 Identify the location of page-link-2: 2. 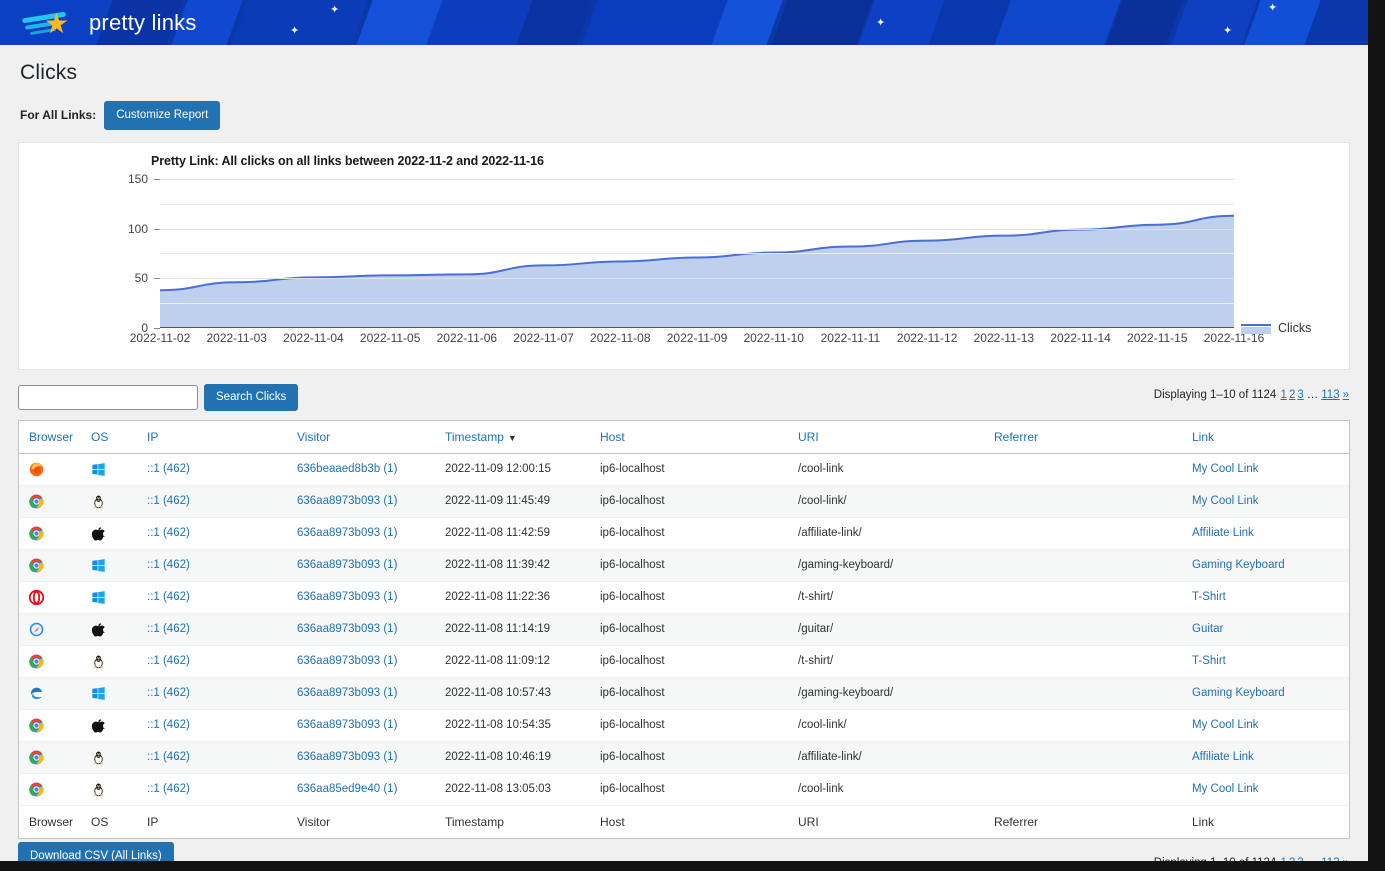
(1292, 394).